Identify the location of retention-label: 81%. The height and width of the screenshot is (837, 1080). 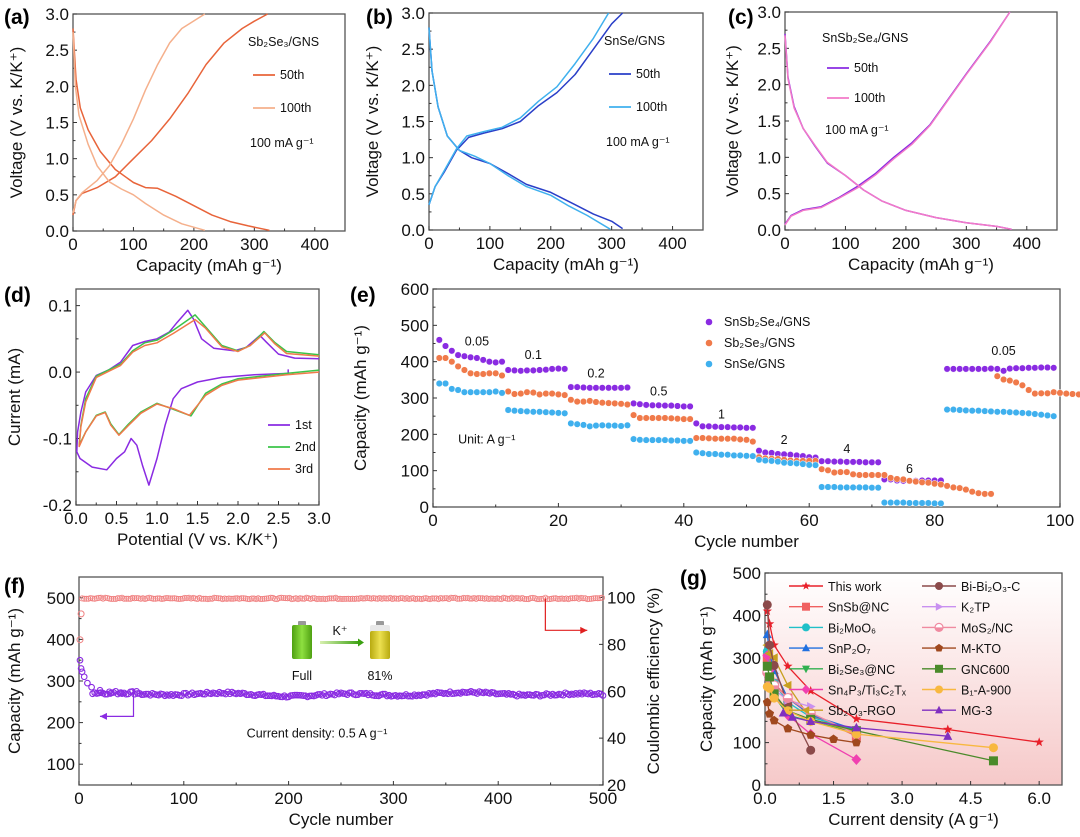
(379, 676).